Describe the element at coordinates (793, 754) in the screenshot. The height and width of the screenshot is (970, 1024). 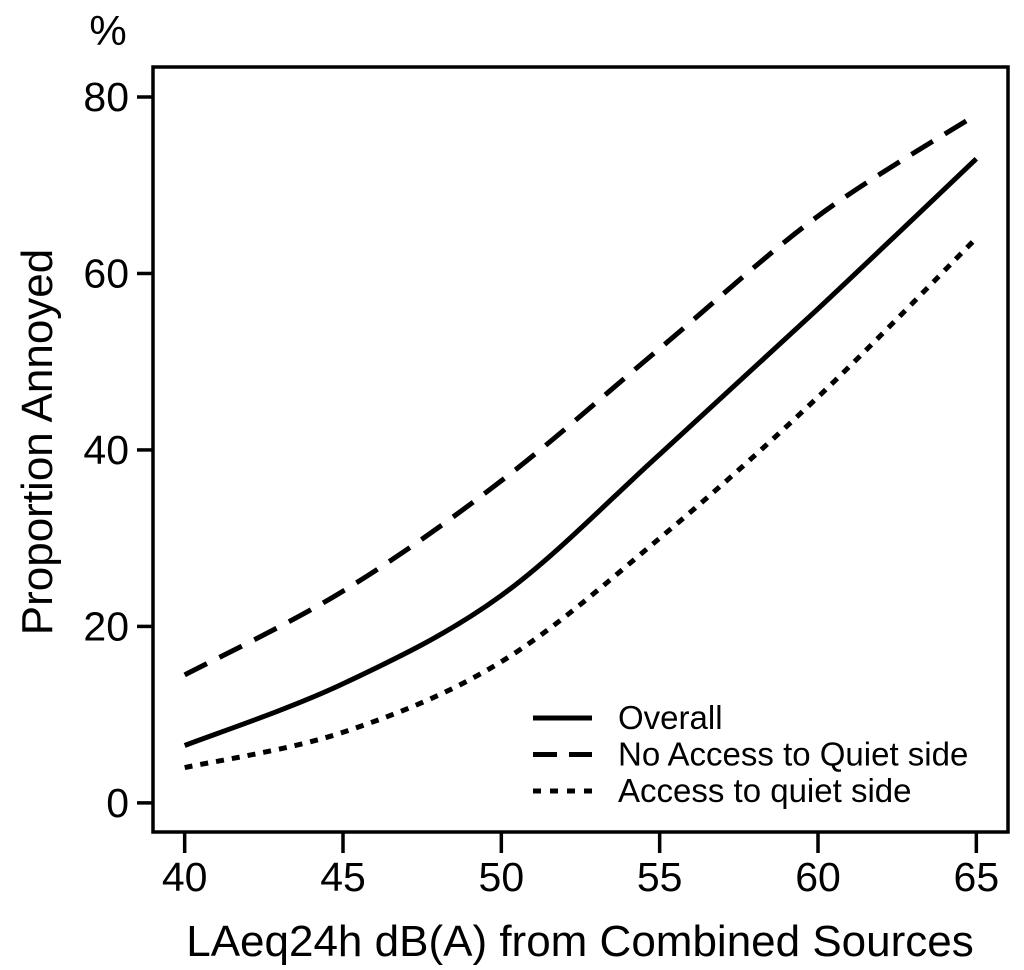
I see `legend-label: No Access to Quiet side` at that location.